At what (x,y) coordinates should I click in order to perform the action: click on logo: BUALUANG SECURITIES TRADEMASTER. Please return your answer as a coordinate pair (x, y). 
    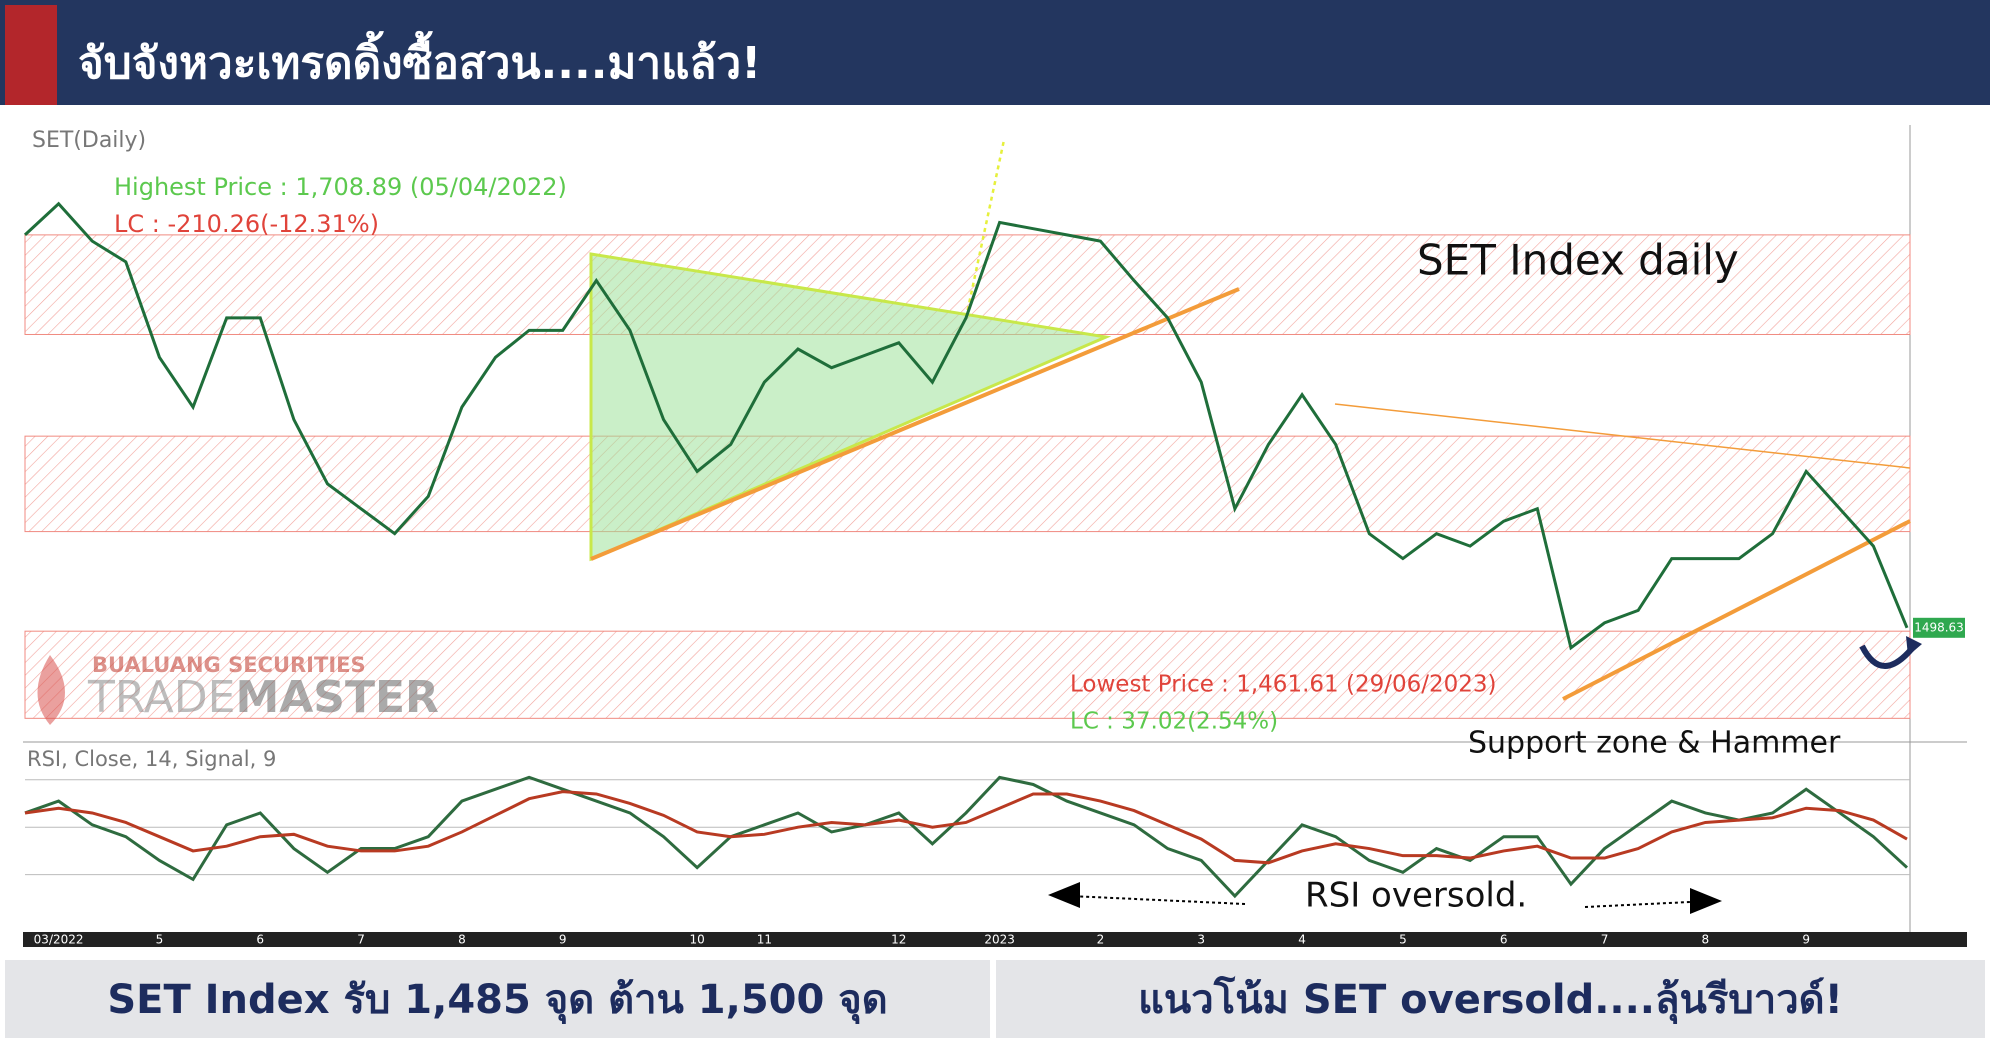
    Looking at the image, I should click on (238, 689).